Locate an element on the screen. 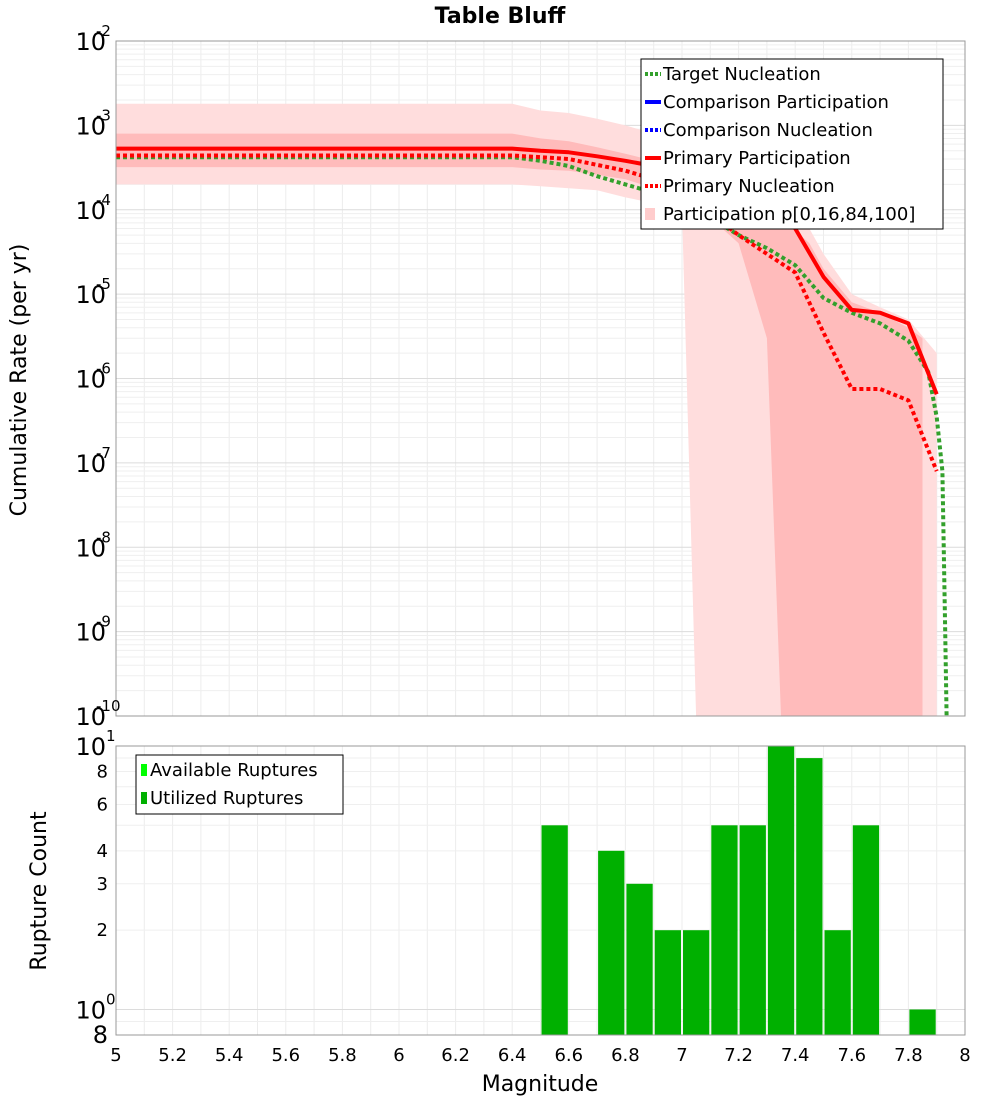 The image size is (1000, 1100). y-tick-exponent: -4 is located at coordinates (103, 200).